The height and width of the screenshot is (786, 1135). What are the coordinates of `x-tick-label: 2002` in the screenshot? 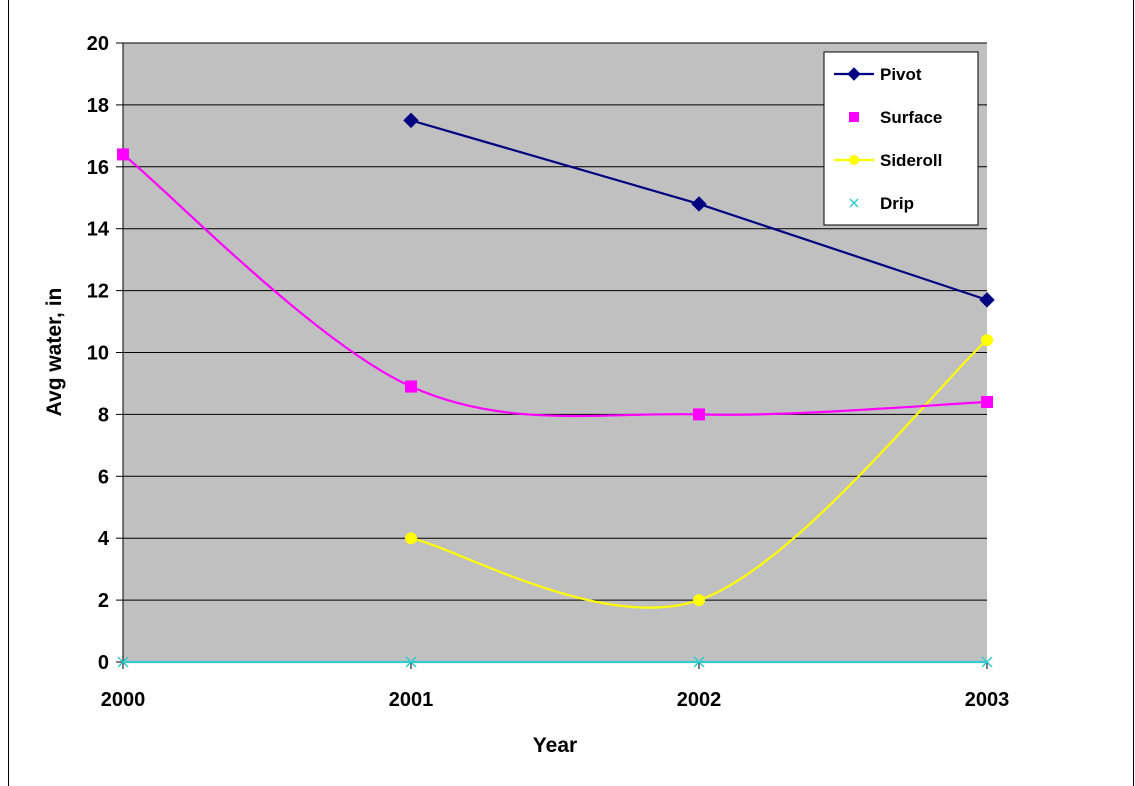 It's located at (699, 700).